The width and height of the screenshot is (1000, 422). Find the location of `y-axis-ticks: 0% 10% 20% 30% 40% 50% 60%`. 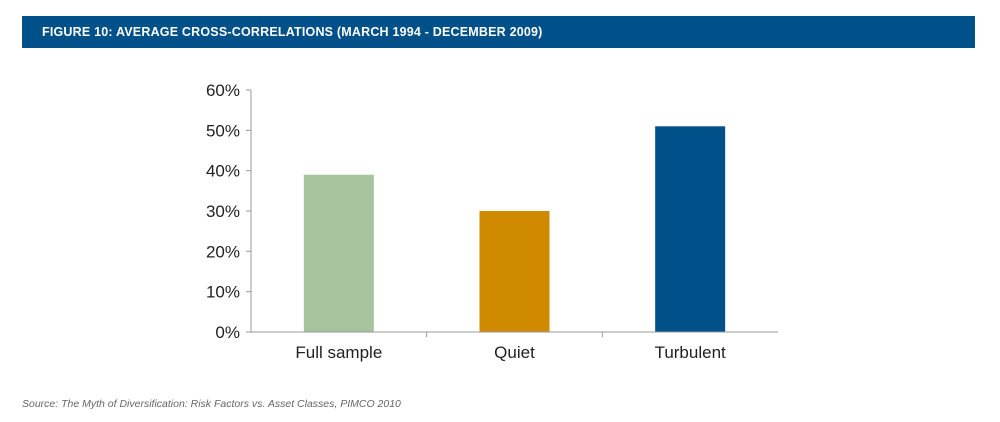

y-axis-ticks: 0% 10% 20% 30% 40% 50% 60% is located at coordinates (228, 211).